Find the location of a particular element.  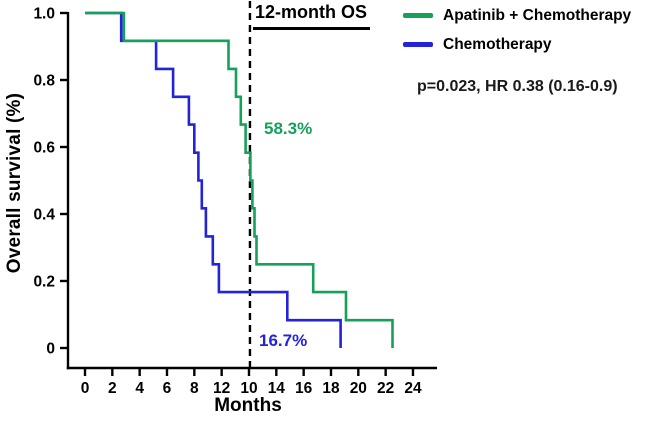

apatinib-12mo-os-value: 58.3% is located at coordinates (288, 128).